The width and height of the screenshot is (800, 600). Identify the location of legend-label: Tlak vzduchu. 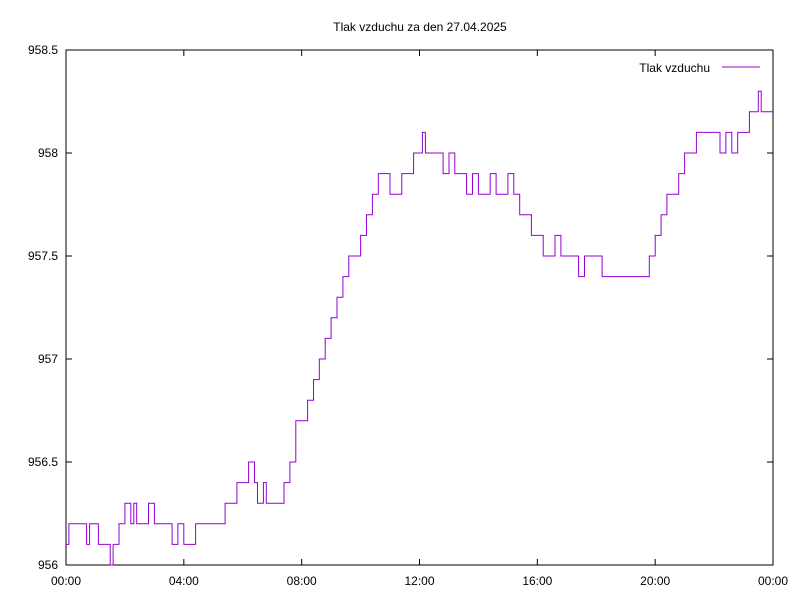
(674, 68).